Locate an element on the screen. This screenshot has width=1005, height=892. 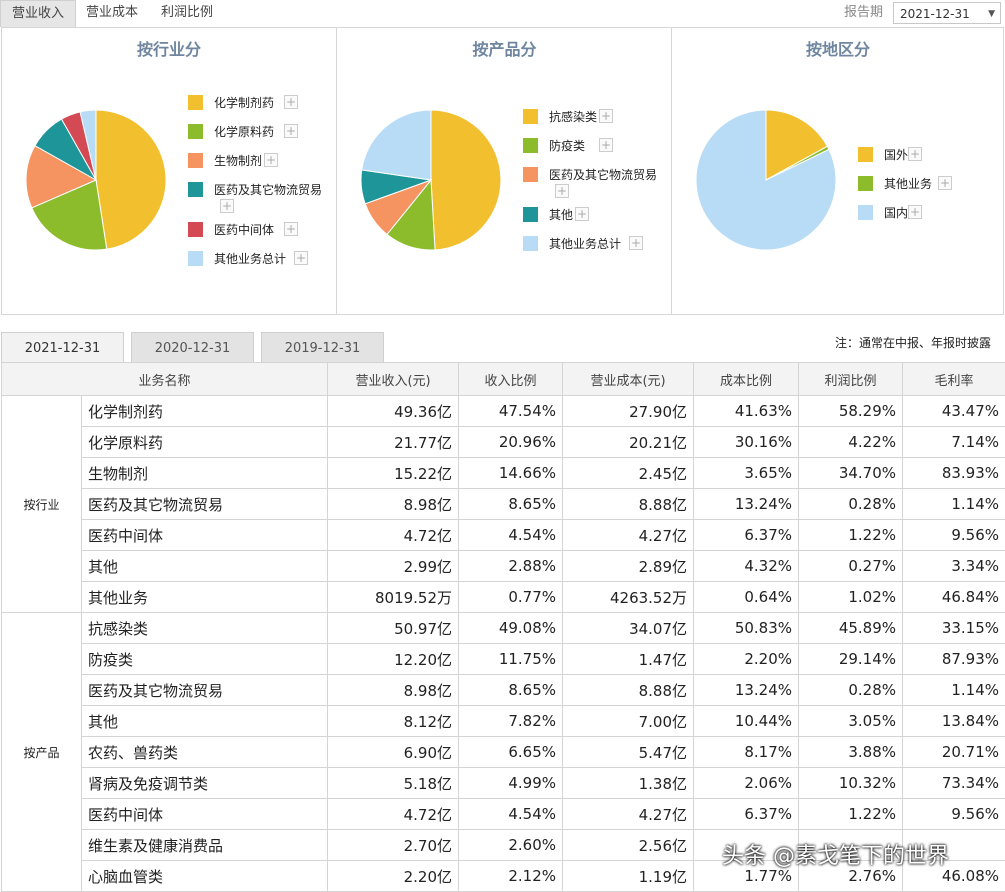
value-cell: 4.32% is located at coordinates (746, 566).